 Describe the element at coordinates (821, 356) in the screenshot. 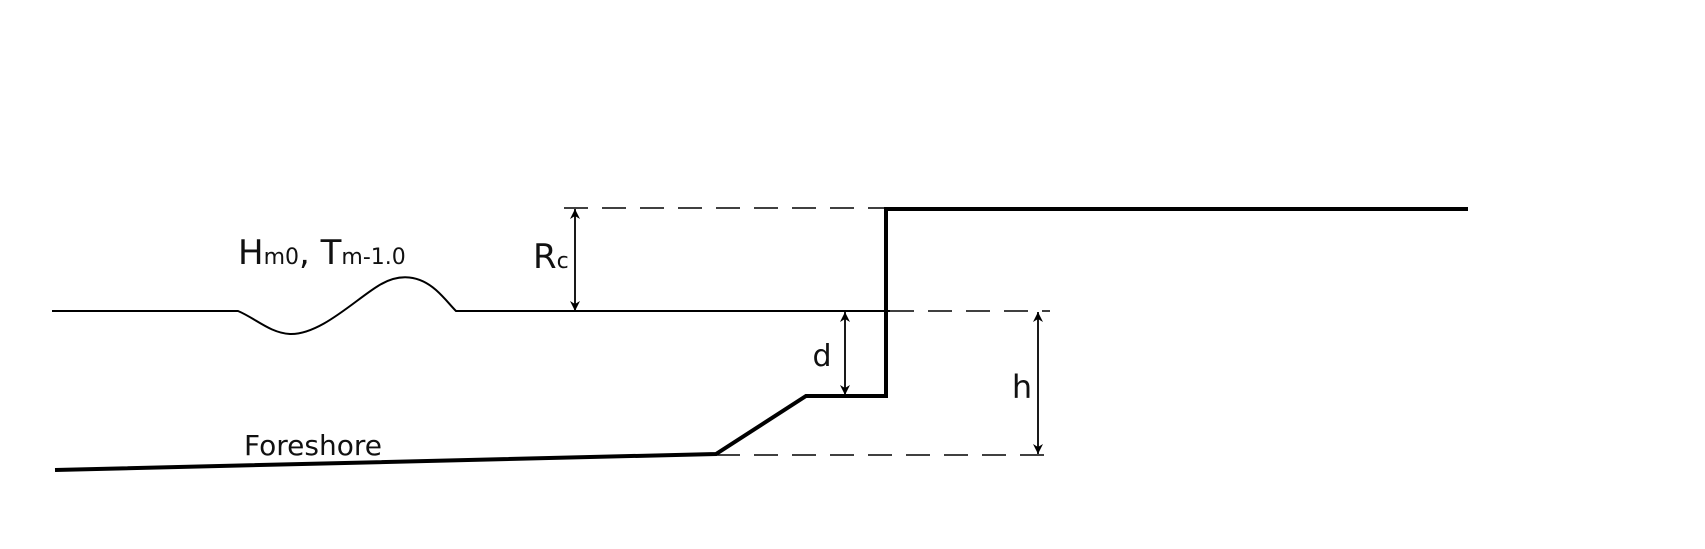

I see `d-label: d` at that location.